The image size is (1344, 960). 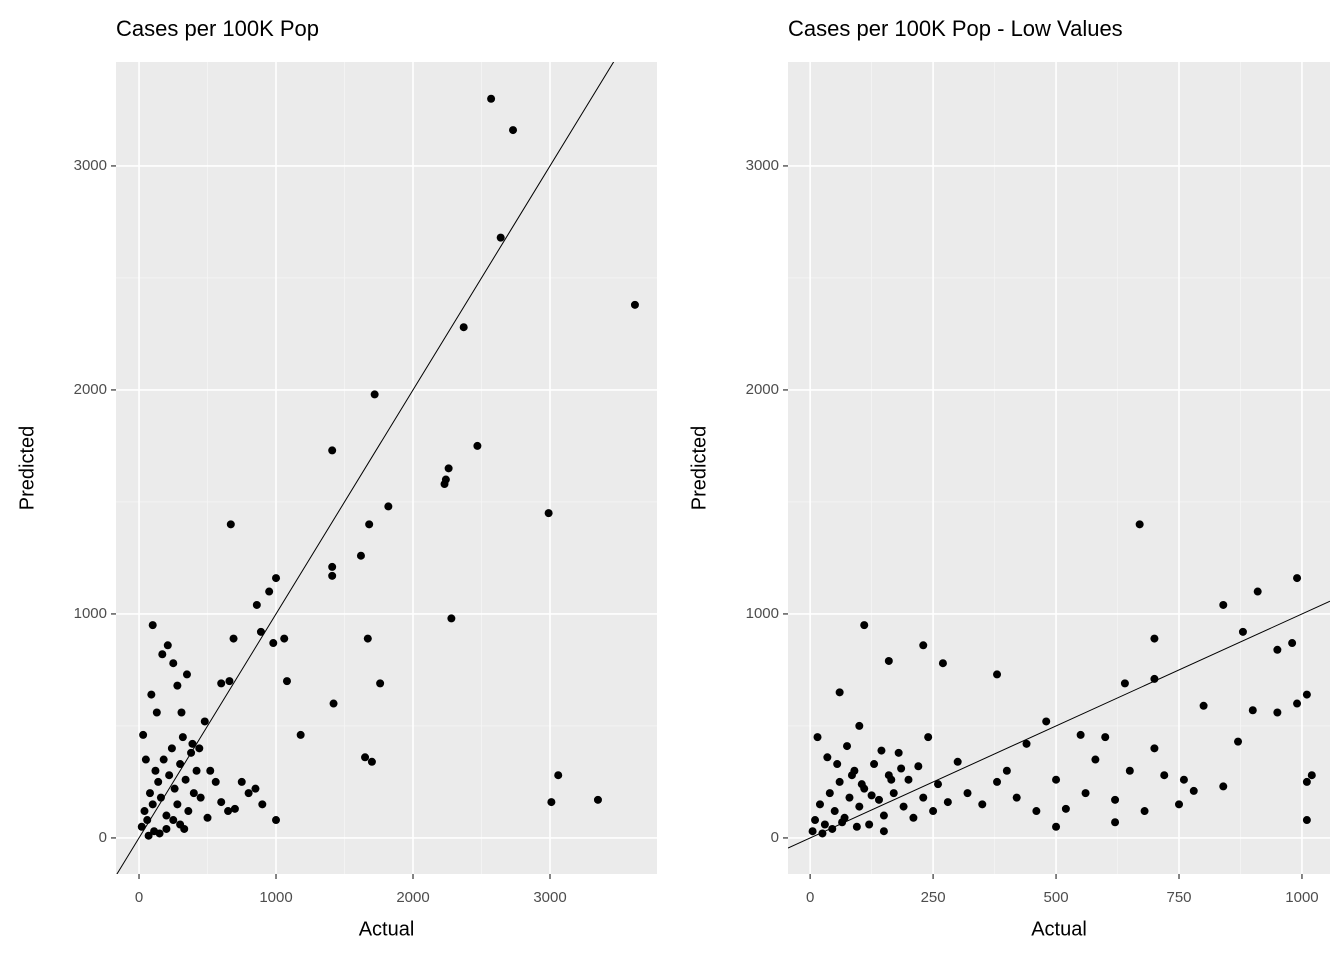 I want to click on x-tick-label: 3000, so click(x=549, y=897).